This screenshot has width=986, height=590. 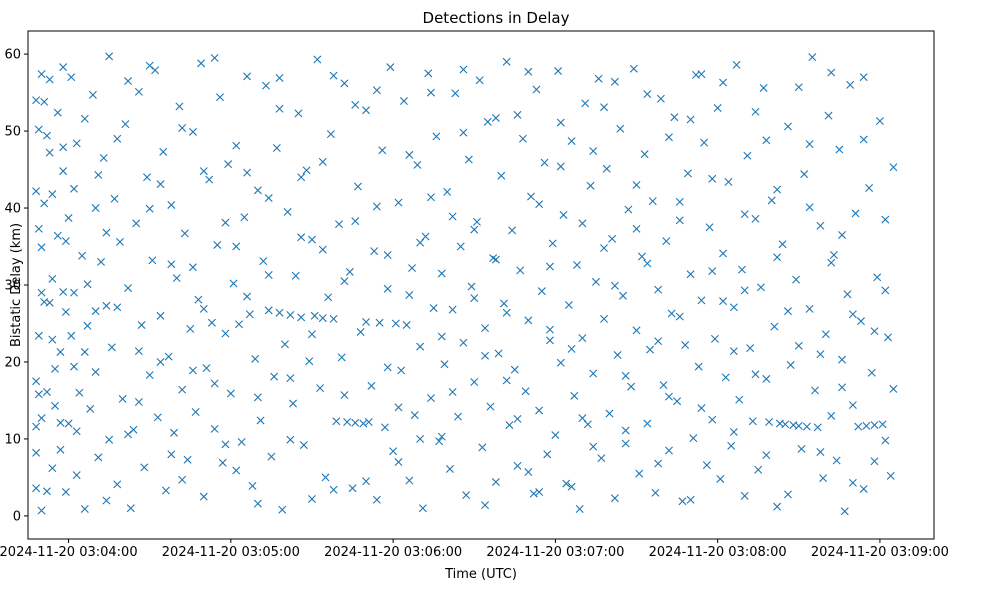 What do you see at coordinates (16, 286) in the screenshot?
I see `y-axis: 0 10 20 30 40 50 60` at bounding box center [16, 286].